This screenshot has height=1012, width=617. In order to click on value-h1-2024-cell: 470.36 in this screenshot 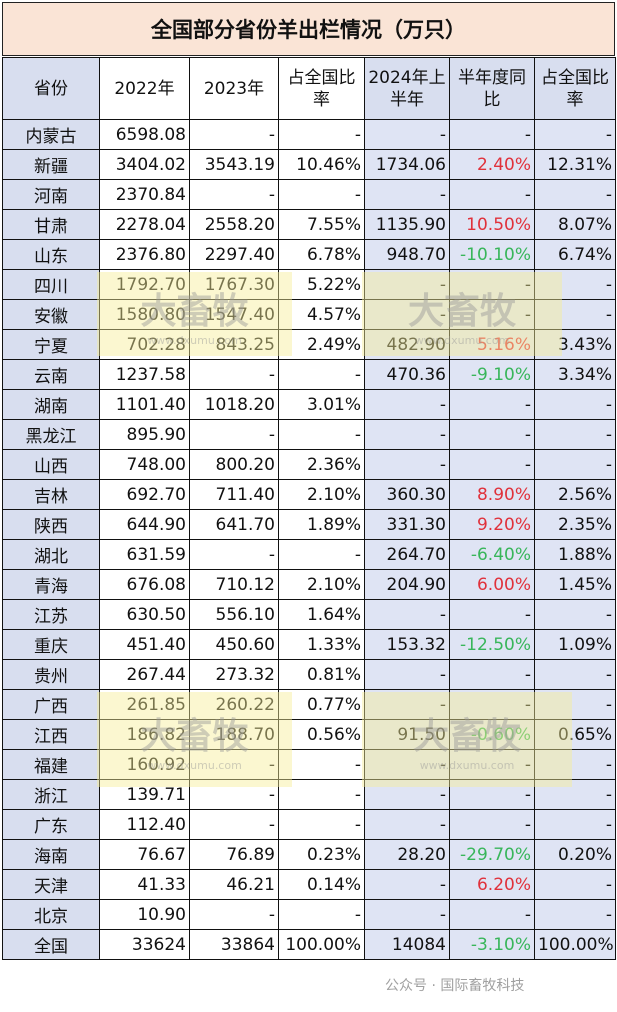, I will do `click(407, 374)`.